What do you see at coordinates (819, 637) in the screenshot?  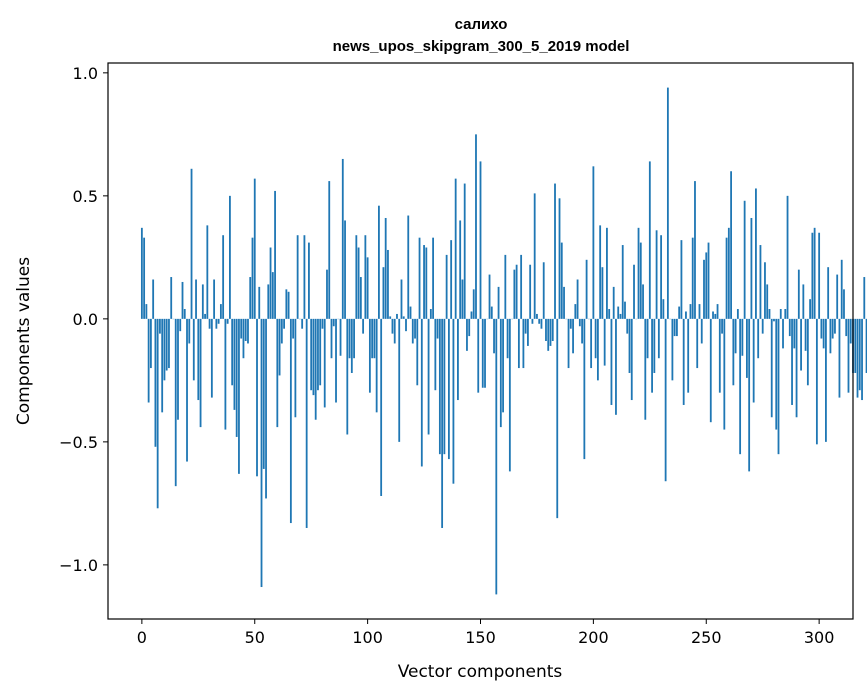 I see `x-tick-label: 300` at bounding box center [819, 637].